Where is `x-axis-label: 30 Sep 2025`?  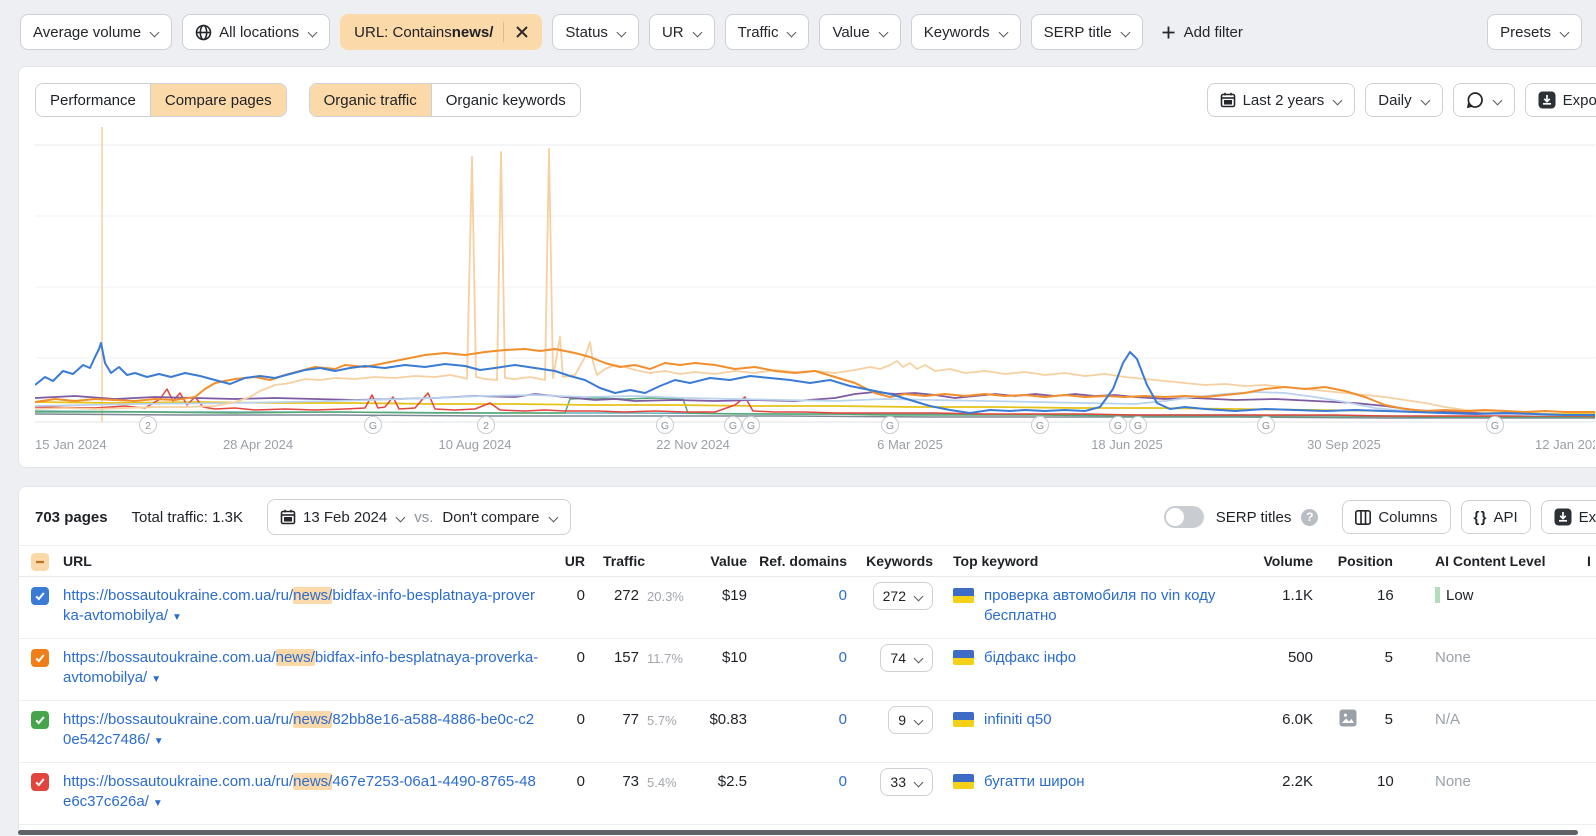 x-axis-label: 30 Sep 2025 is located at coordinates (1344, 444).